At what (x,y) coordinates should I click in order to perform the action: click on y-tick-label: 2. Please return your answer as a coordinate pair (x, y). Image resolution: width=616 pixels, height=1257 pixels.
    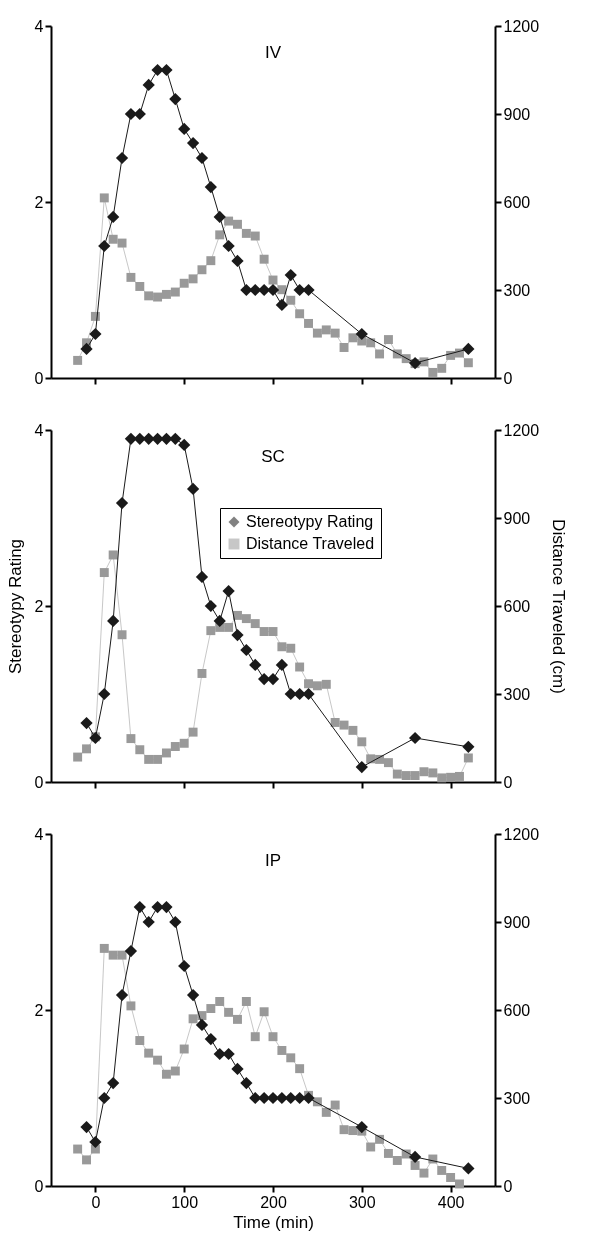
    Looking at the image, I should click on (39, 606).